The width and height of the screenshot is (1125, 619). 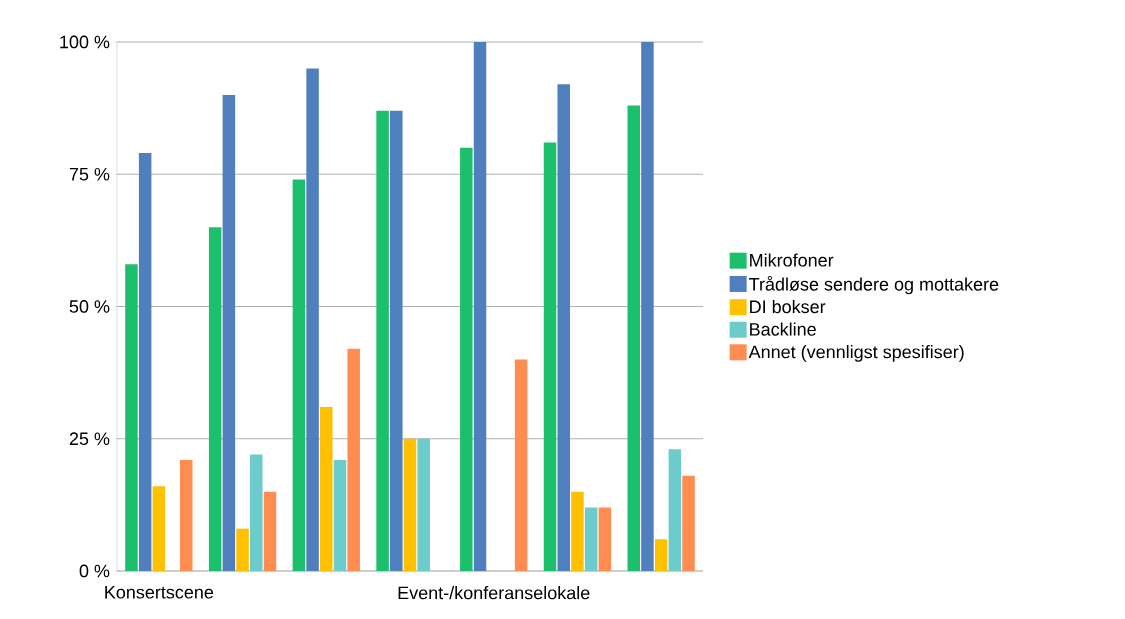 What do you see at coordinates (159, 592) in the screenshot?
I see `x-tick-label: Konsertscene` at bounding box center [159, 592].